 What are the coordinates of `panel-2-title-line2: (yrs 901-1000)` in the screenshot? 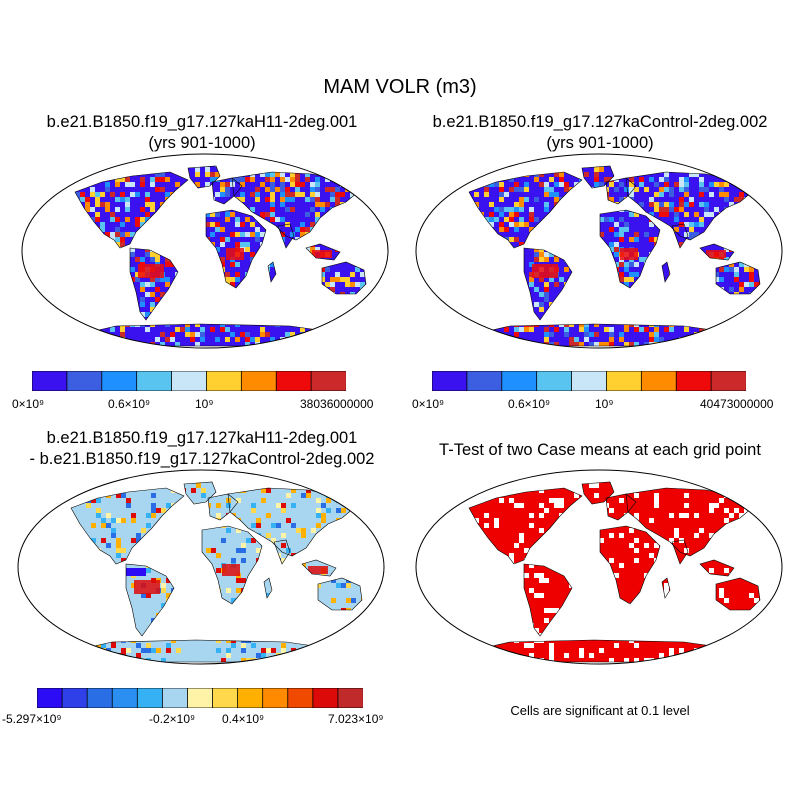 It's located at (600, 143).